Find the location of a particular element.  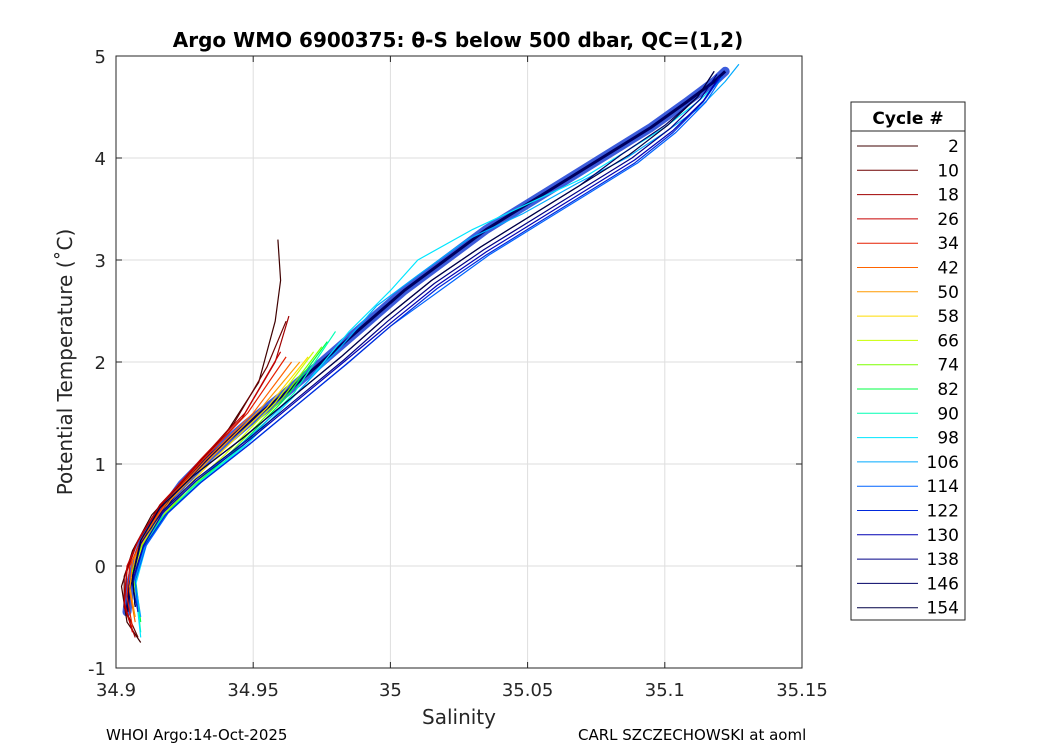

legend-label-cycle-138: 138 is located at coordinates (943, 560).